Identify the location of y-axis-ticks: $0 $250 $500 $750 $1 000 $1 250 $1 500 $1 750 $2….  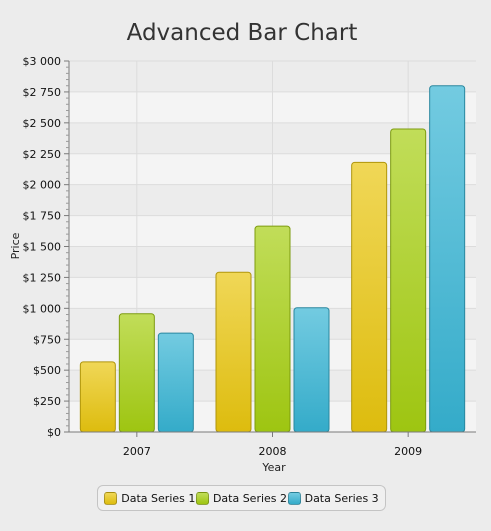
(46, 247).